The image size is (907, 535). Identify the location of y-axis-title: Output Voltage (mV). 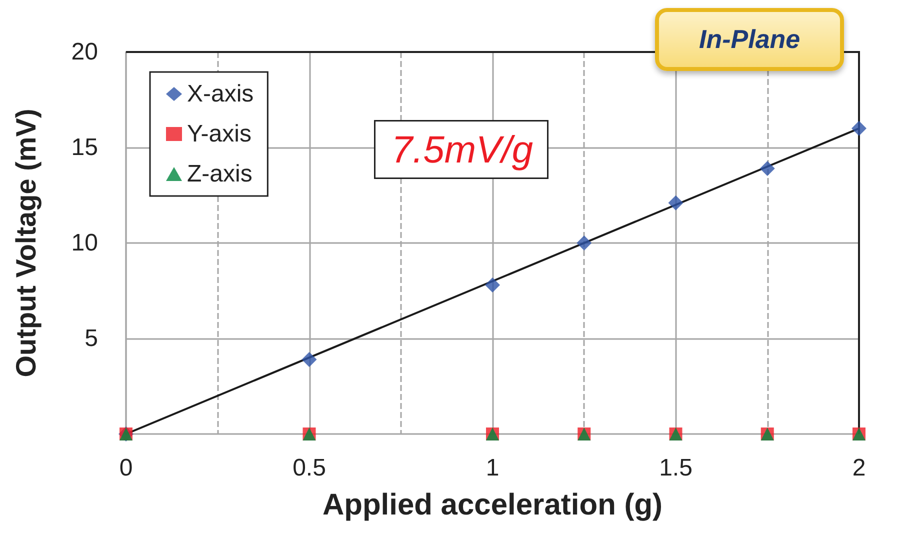
(26, 243).